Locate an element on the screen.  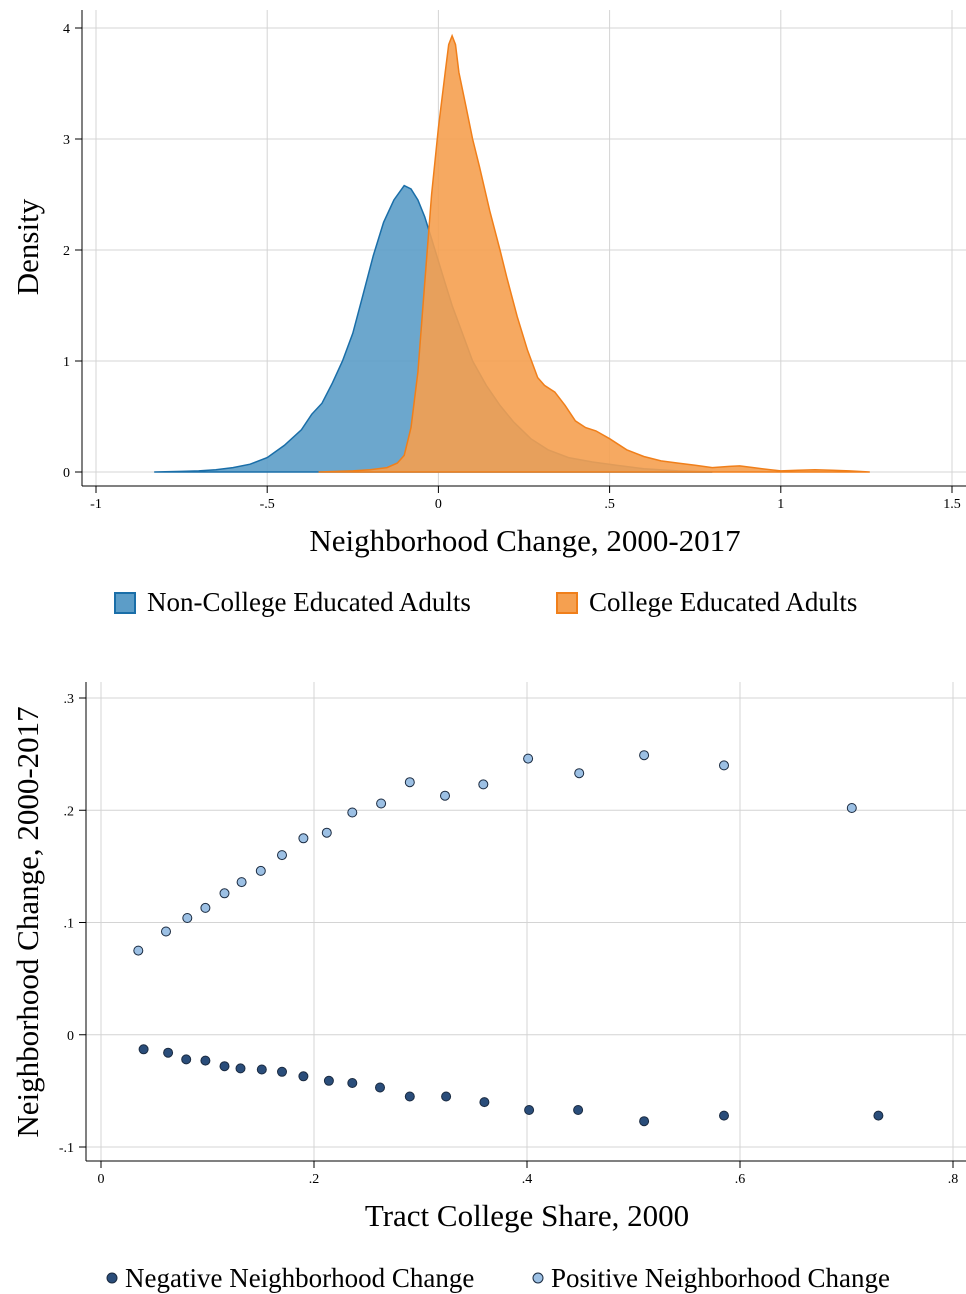
scatter-x-axis-label: Tract College Share, 2000 is located at coordinates (527, 1215).